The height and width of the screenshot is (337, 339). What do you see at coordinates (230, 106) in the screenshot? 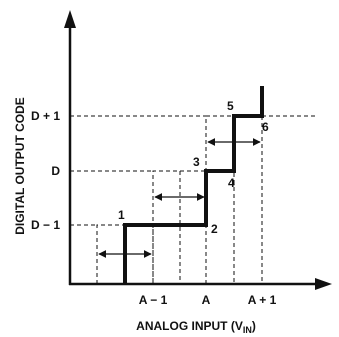
I see `point-label-5: 5` at bounding box center [230, 106].